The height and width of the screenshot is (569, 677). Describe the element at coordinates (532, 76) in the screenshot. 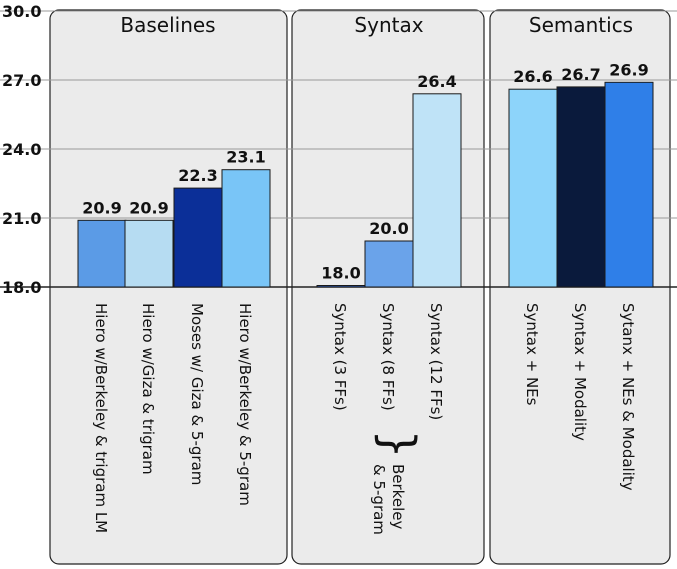

I see `data-label: 26.6` at that location.